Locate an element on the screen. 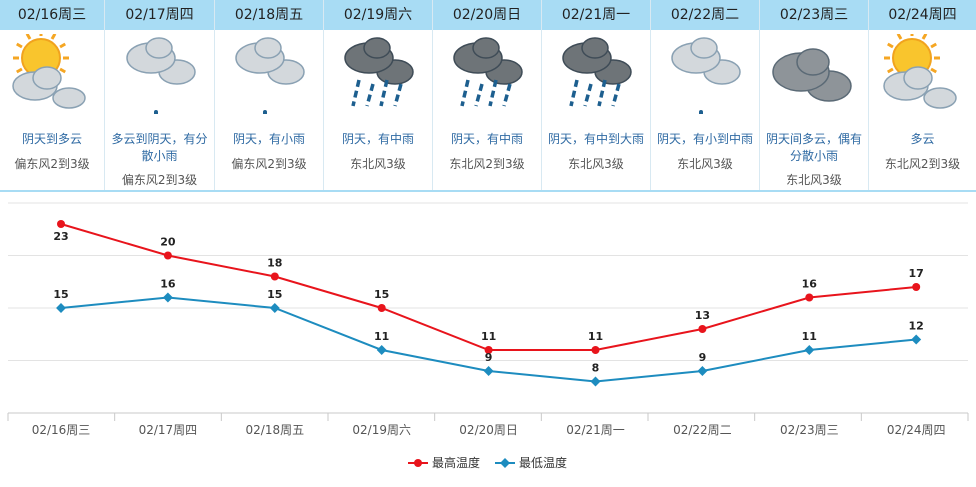  day-date: 02/16周三 is located at coordinates (52, 15).